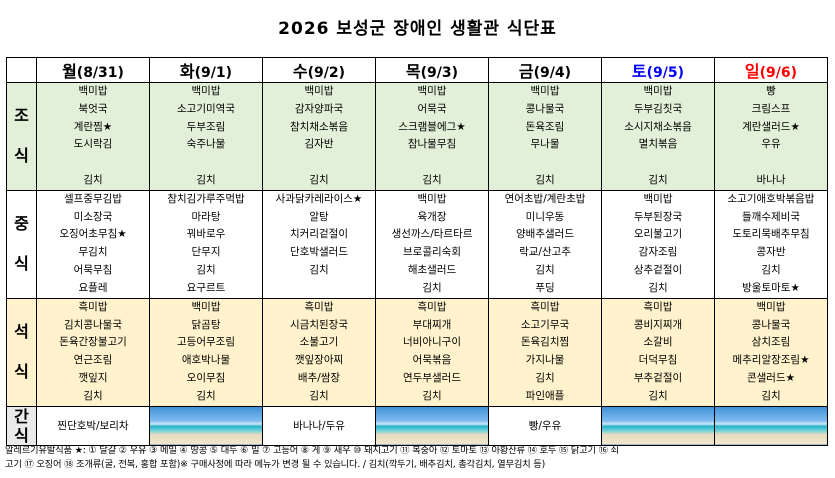 This screenshot has width=835, height=478. What do you see at coordinates (413, 71) in the screenshot?
I see `day-name: 목` at bounding box center [413, 71].